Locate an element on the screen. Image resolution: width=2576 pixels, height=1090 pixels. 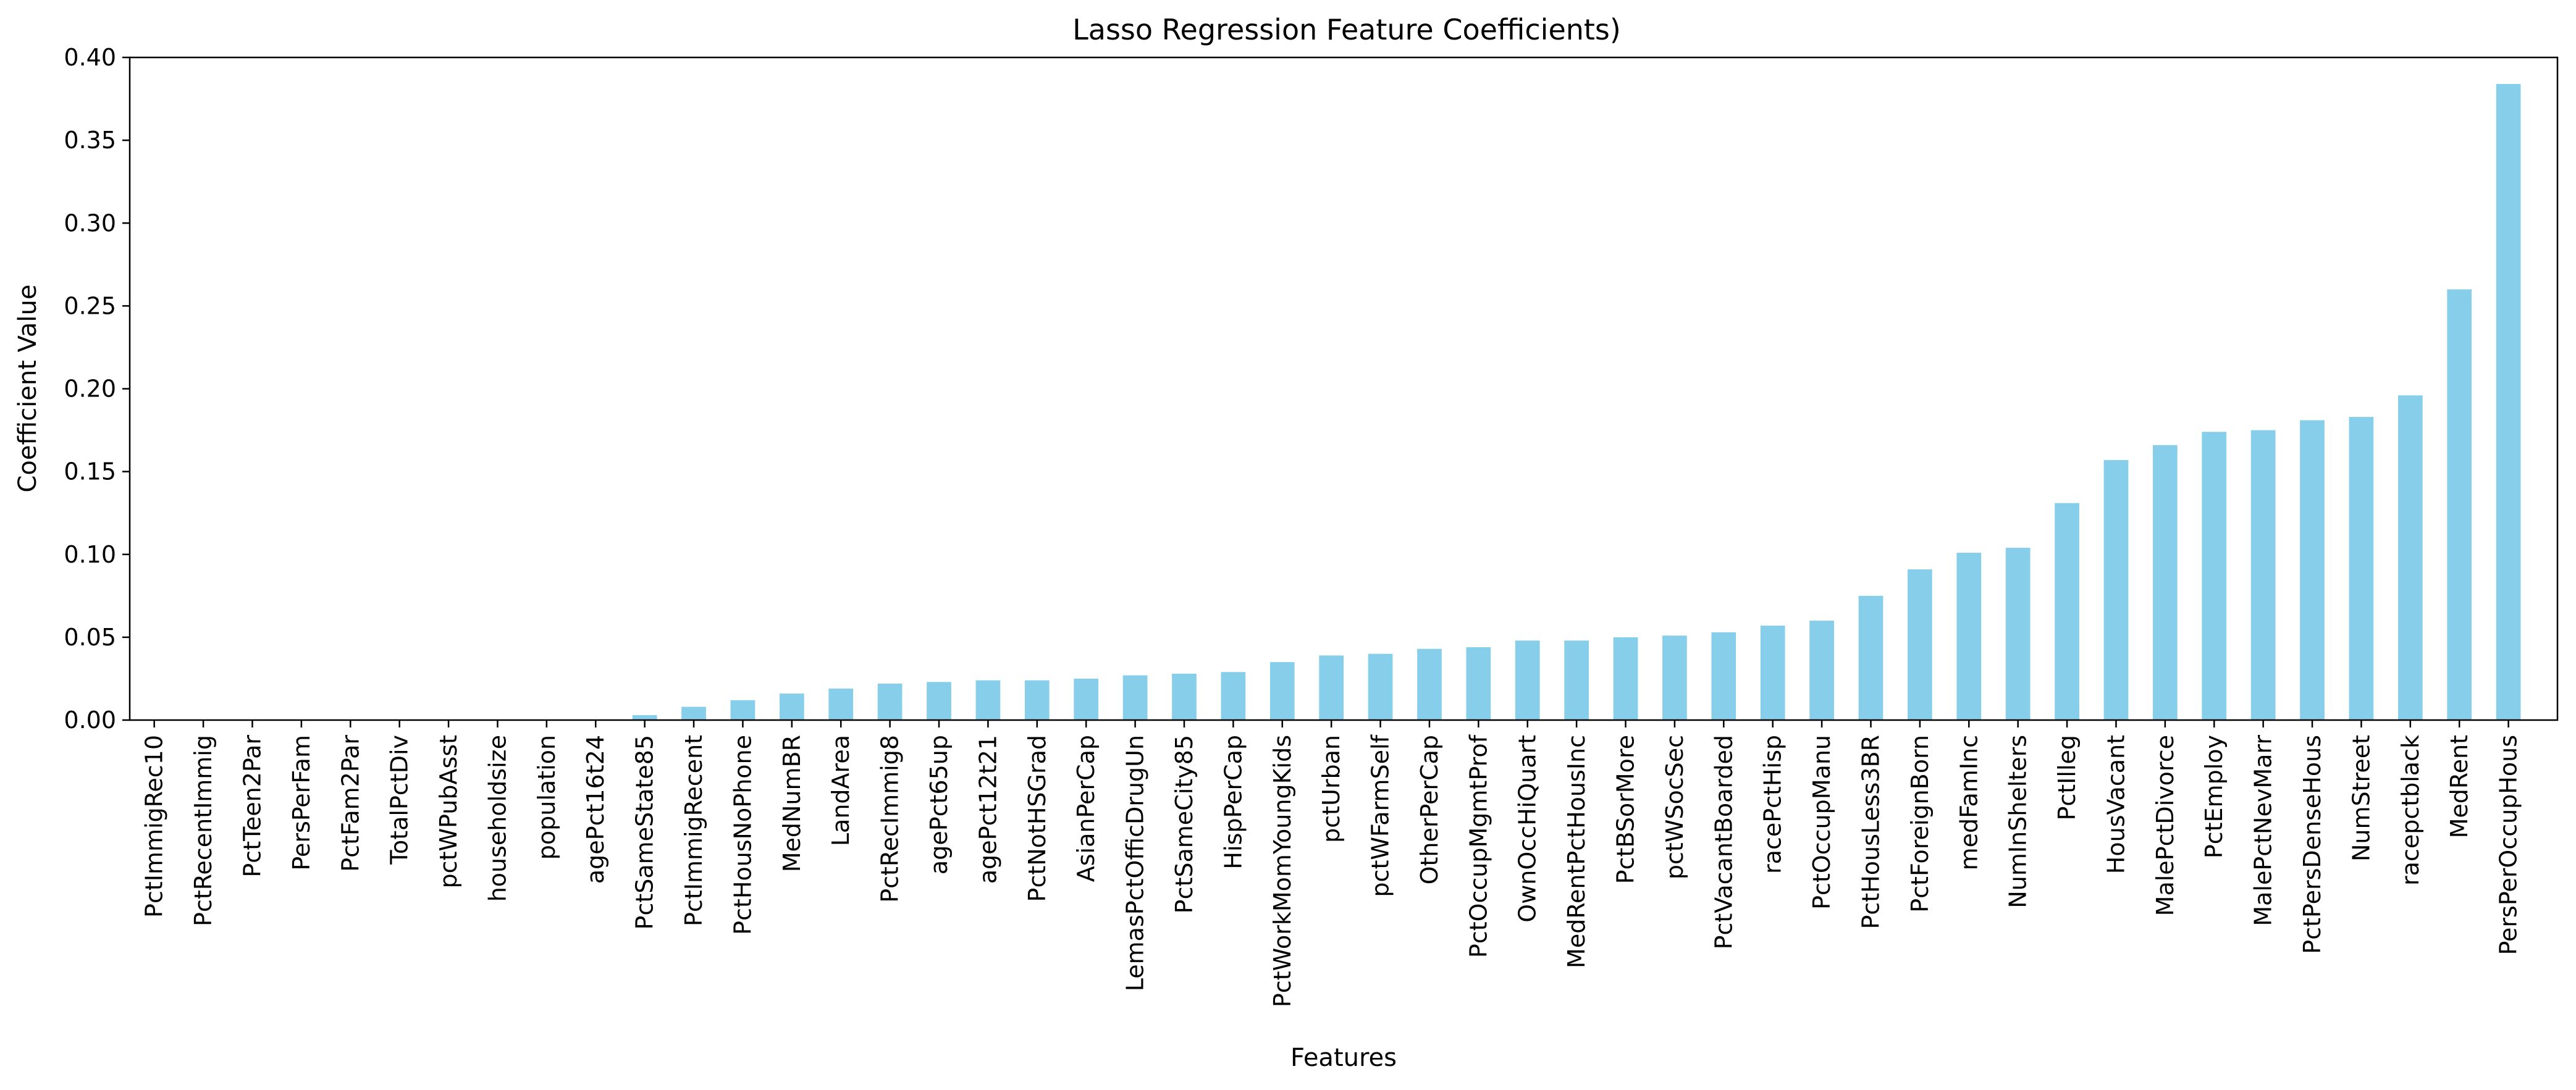
chart-title: Lasso Regression Feature Coefficients) is located at coordinates (1346, 29).